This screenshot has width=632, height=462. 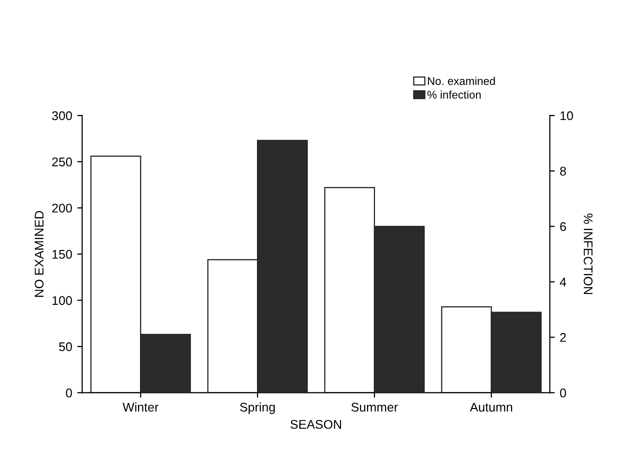 What do you see at coordinates (62, 208) in the screenshot?
I see `y-tick-label: 200` at bounding box center [62, 208].